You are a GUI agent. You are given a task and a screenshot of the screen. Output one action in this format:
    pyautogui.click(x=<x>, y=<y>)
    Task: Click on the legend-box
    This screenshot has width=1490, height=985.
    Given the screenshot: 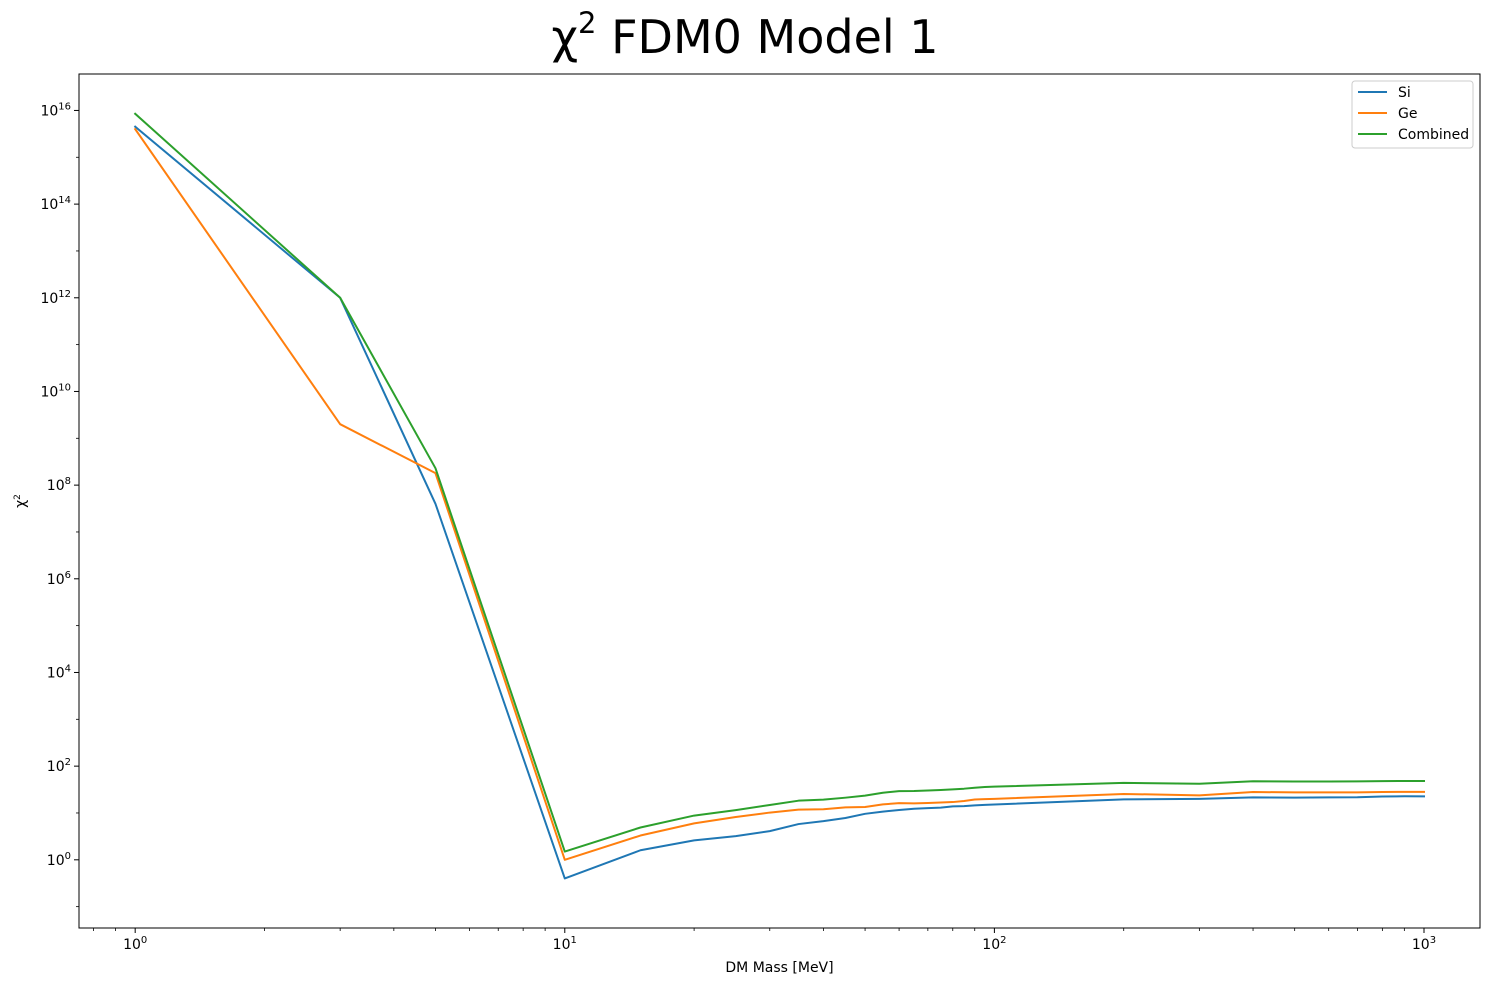 What is the action you would take?
    pyautogui.click(x=1412, y=114)
    